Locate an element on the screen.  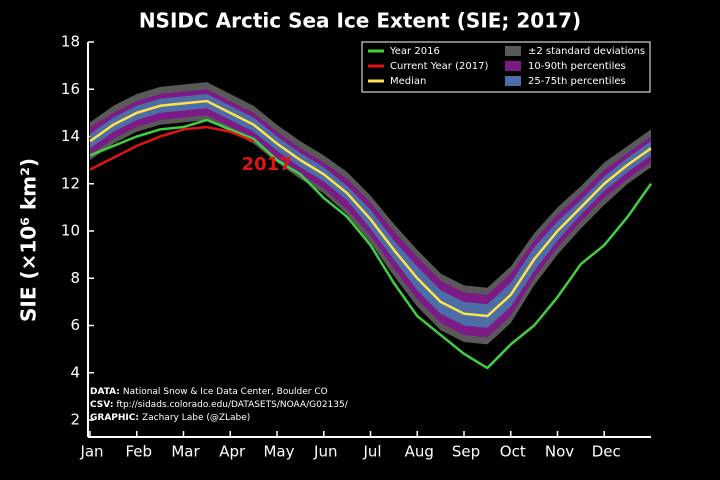
x-tick-label: May is located at coordinates (278, 452).